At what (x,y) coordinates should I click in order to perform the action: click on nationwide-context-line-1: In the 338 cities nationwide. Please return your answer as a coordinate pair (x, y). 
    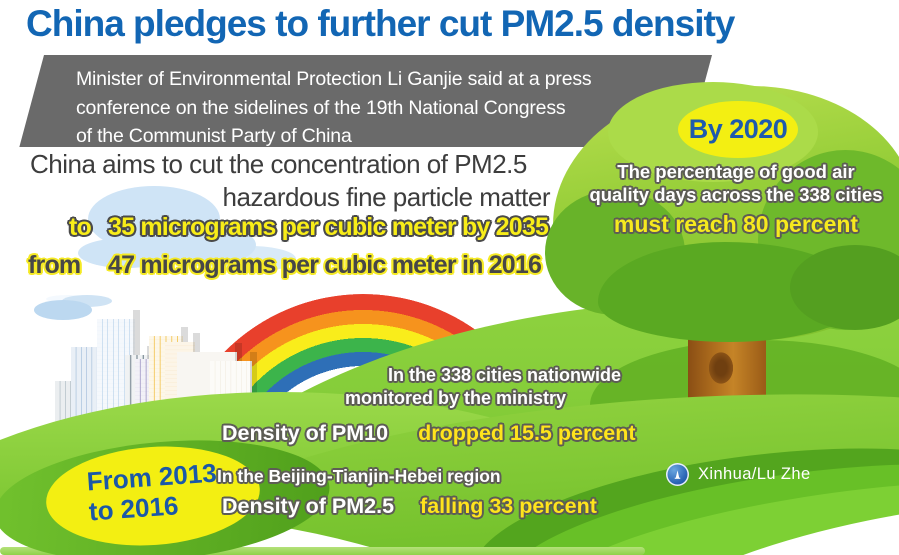
    Looking at the image, I should click on (505, 375).